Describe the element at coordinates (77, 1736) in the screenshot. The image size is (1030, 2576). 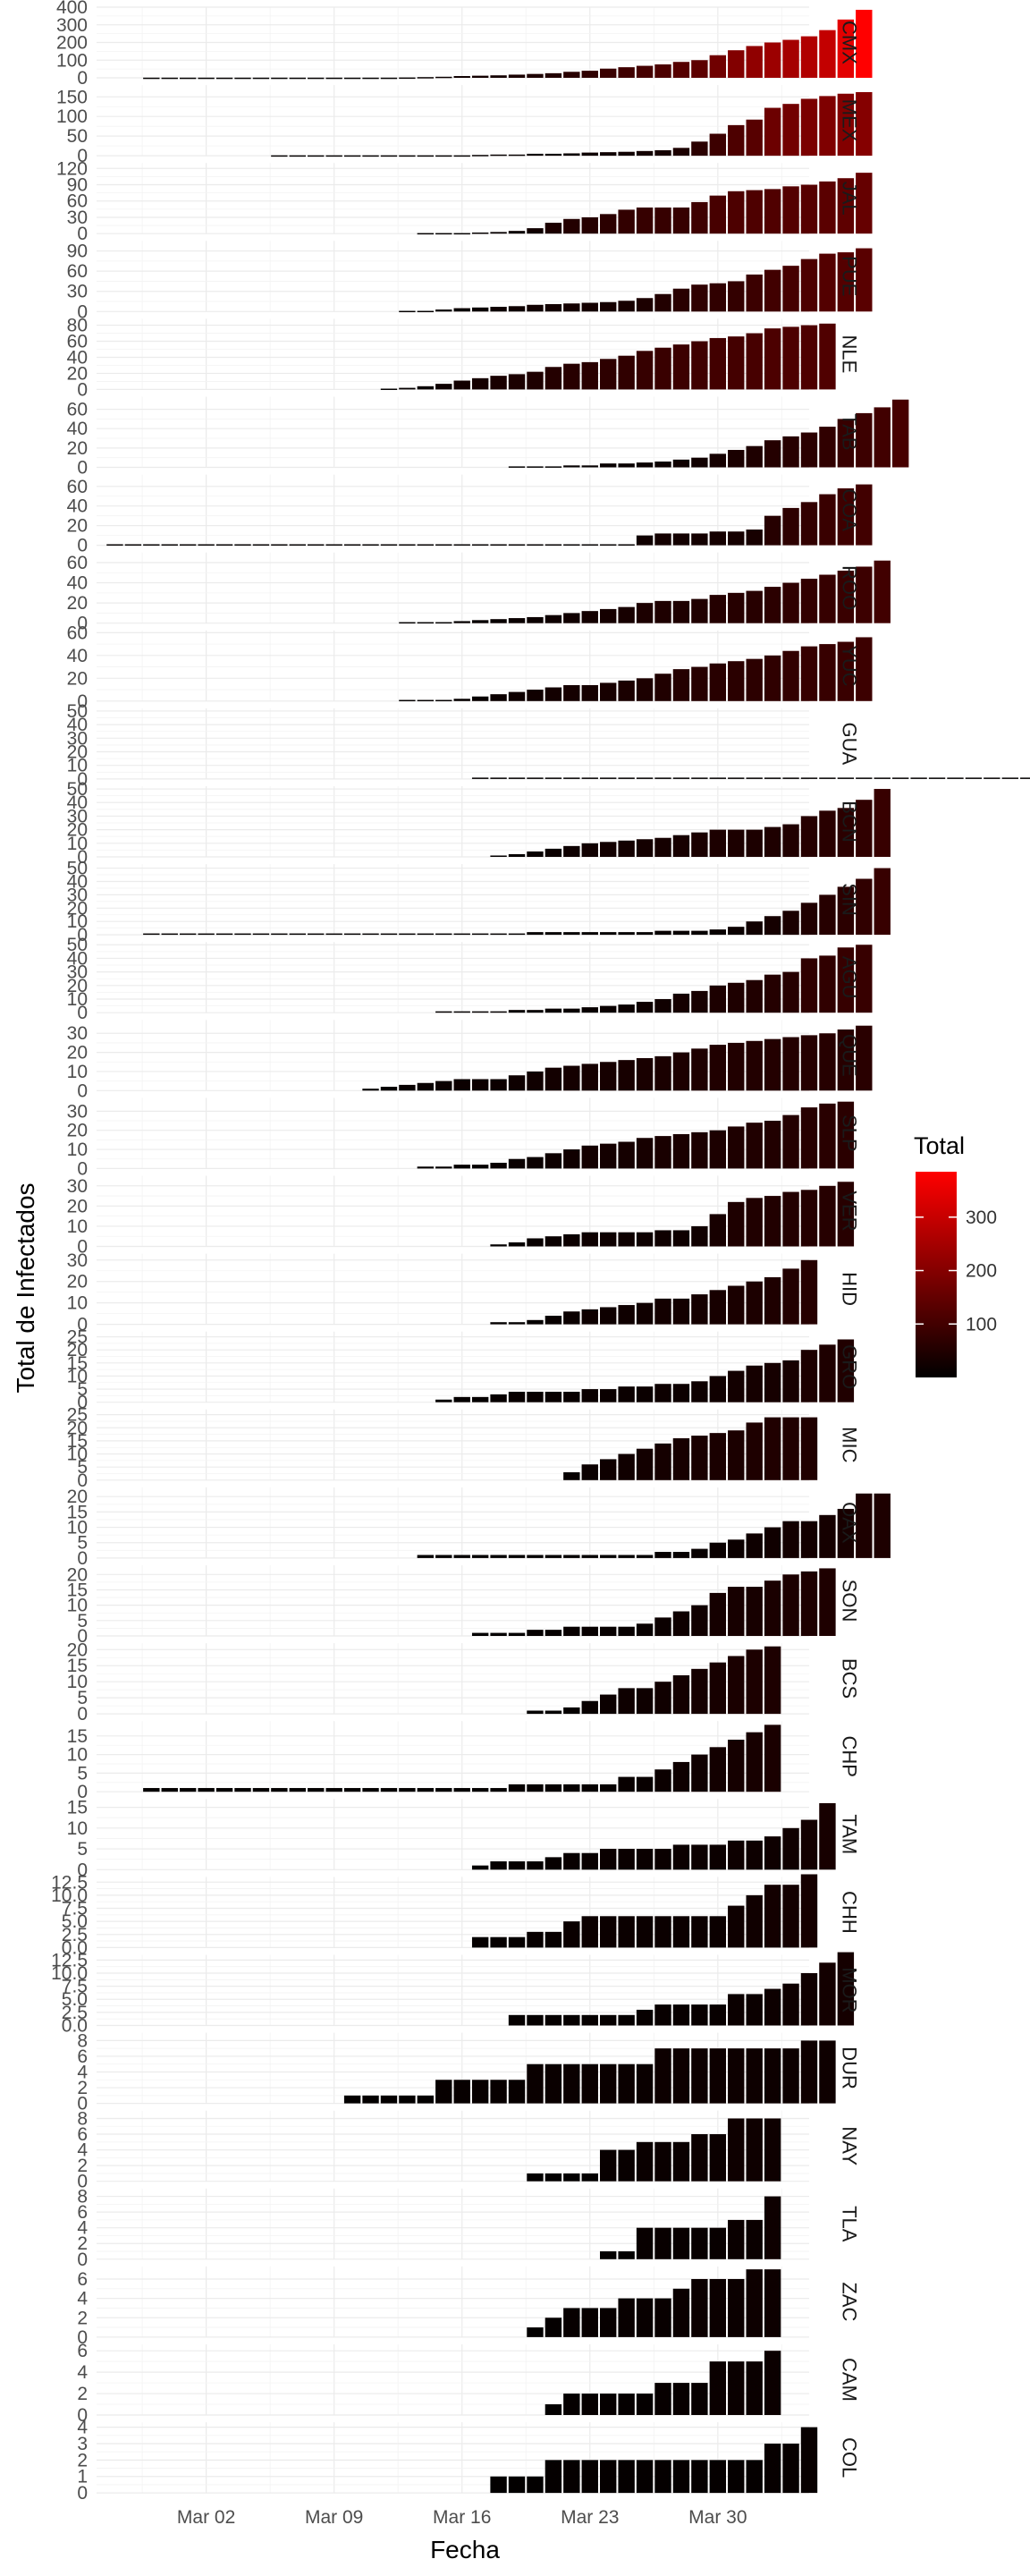
I see `y-tick-label: 15` at that location.